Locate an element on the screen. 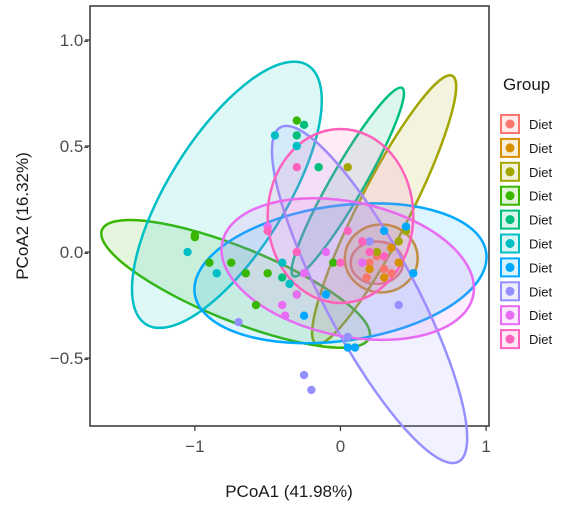  y-tick-label: 0.5- is located at coordinates (74, 146).